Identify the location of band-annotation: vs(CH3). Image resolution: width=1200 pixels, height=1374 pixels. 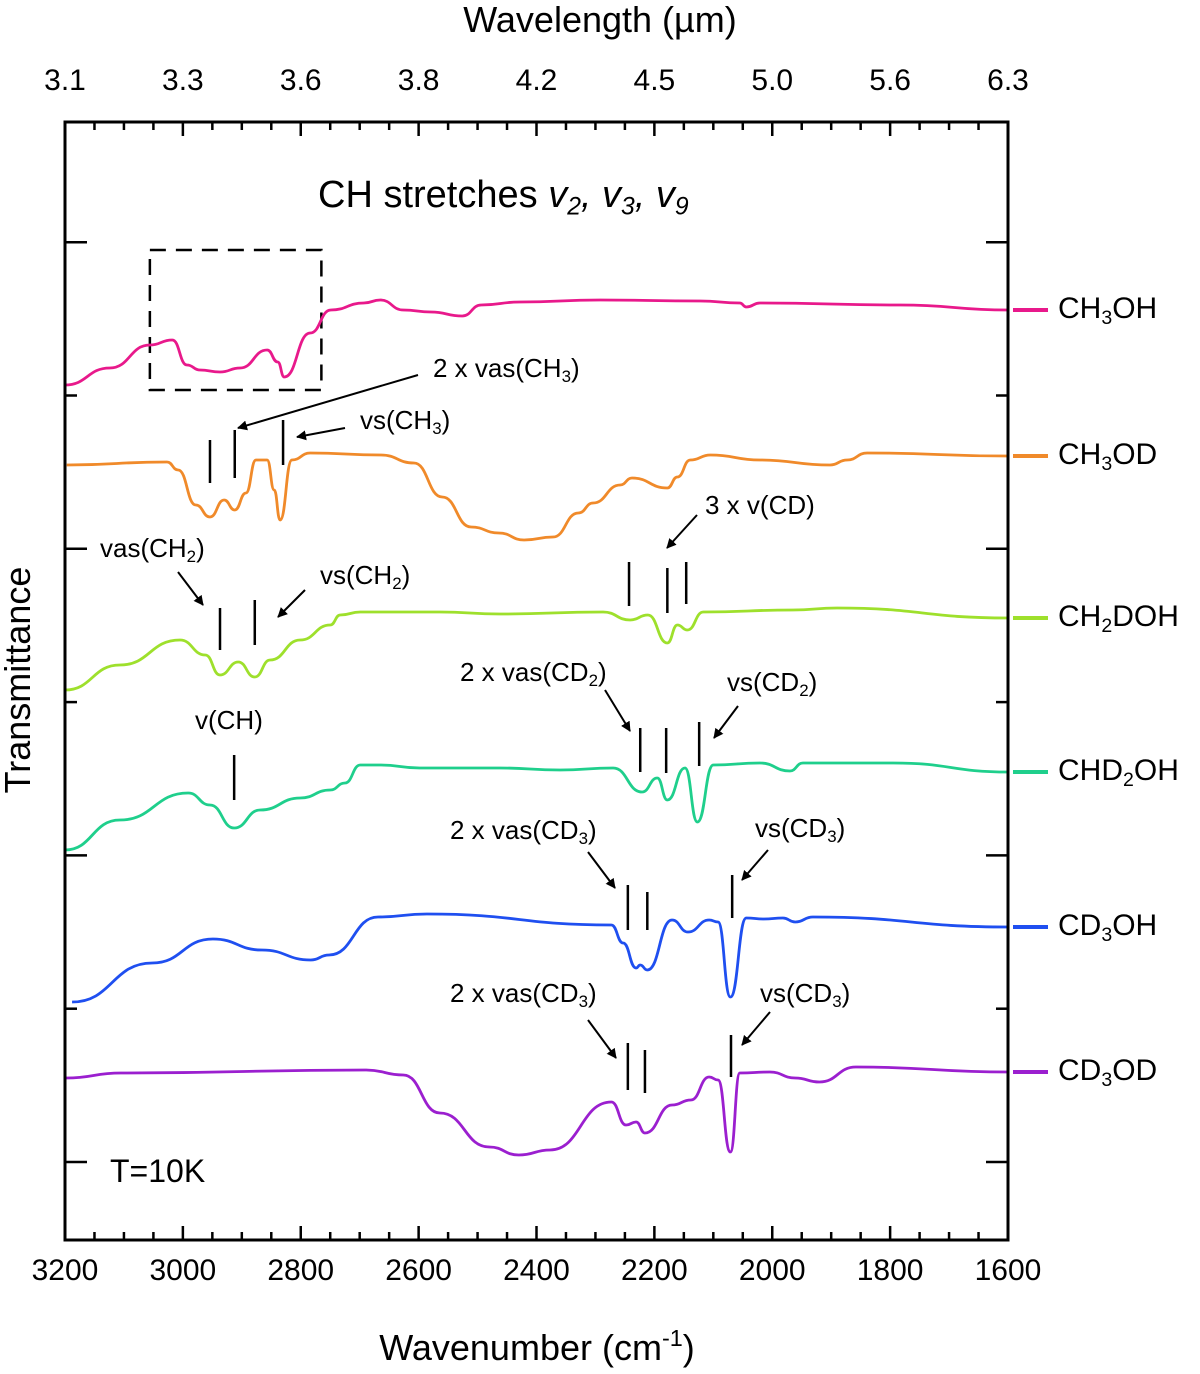
(405, 421).